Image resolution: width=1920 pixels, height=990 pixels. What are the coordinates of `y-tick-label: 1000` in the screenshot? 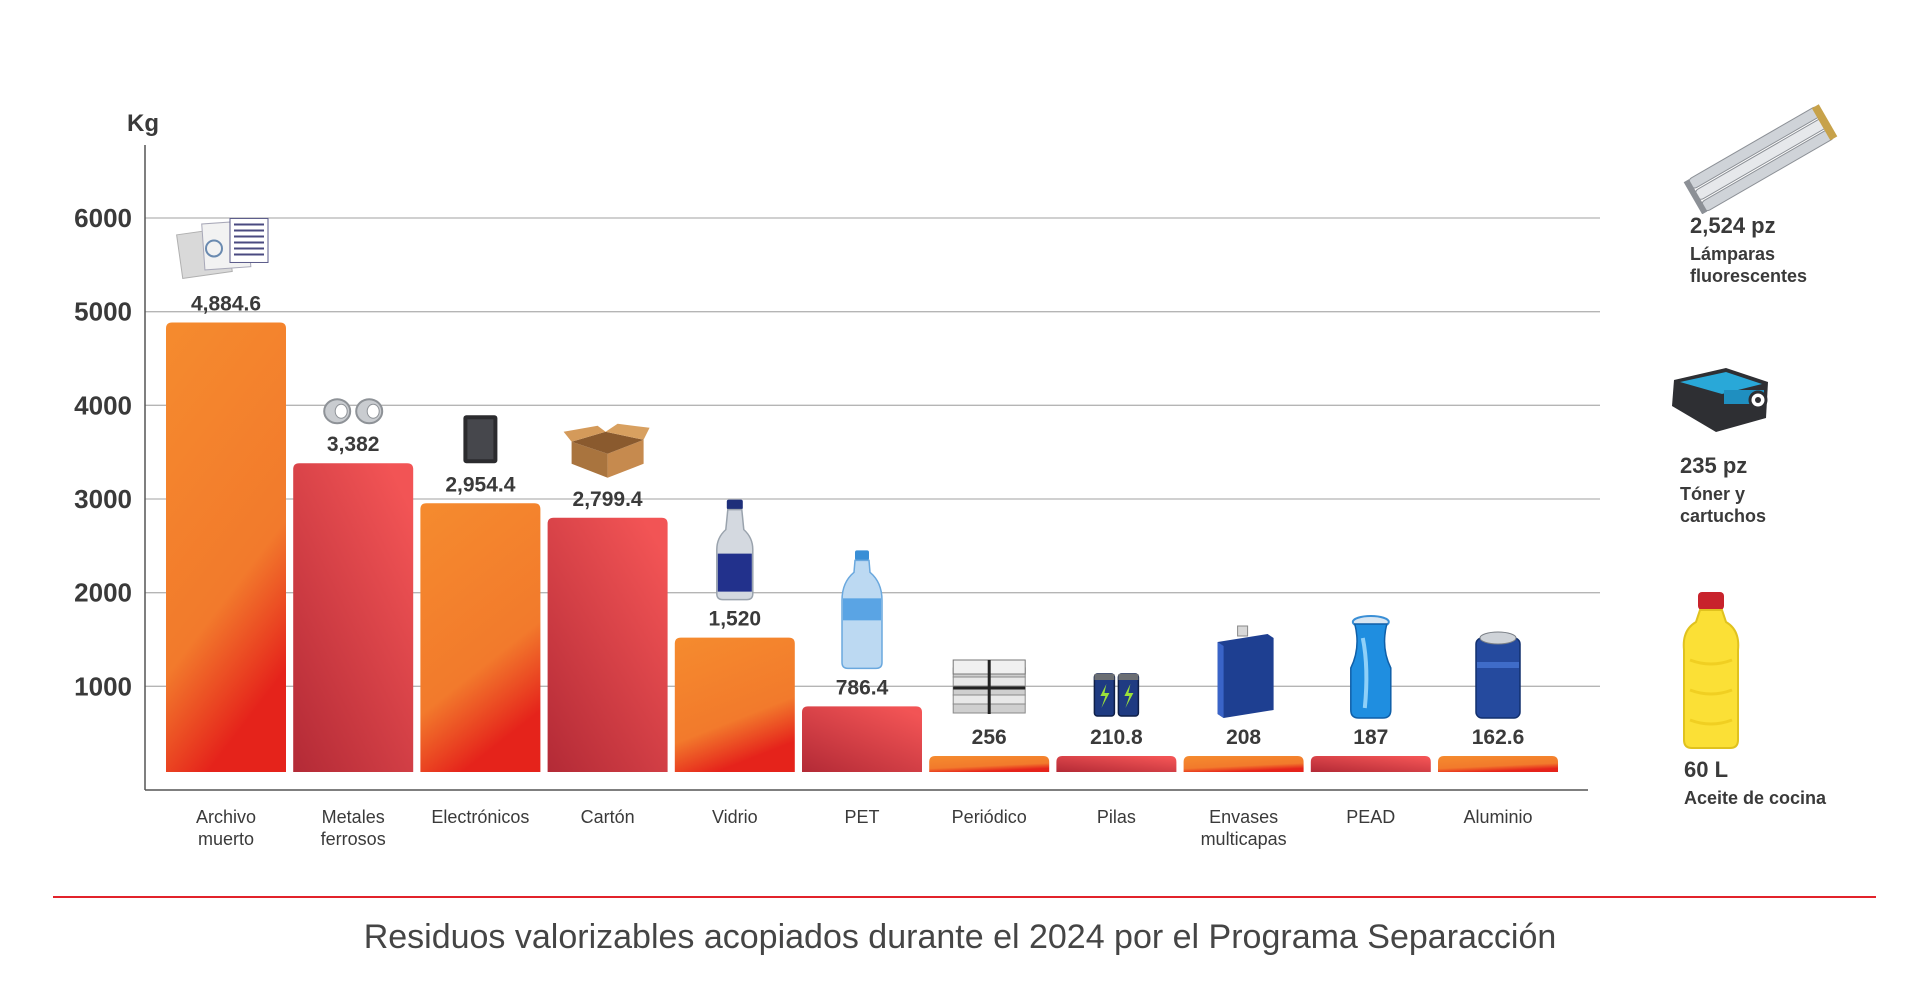 It's located at (103, 686).